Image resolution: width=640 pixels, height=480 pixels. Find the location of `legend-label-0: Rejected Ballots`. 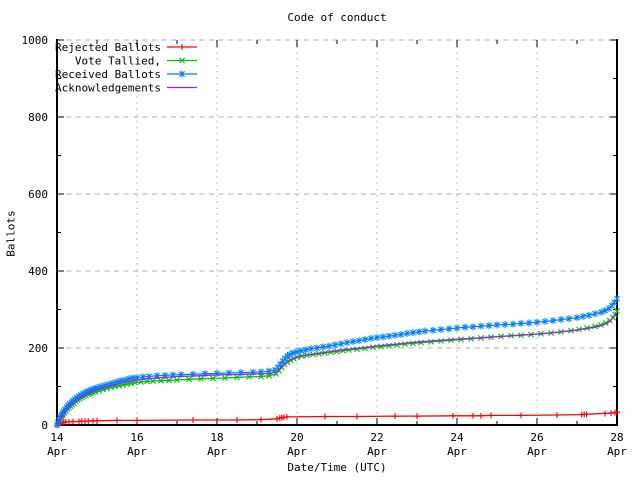

legend-label-0: Rejected Ballots is located at coordinates (108, 47).